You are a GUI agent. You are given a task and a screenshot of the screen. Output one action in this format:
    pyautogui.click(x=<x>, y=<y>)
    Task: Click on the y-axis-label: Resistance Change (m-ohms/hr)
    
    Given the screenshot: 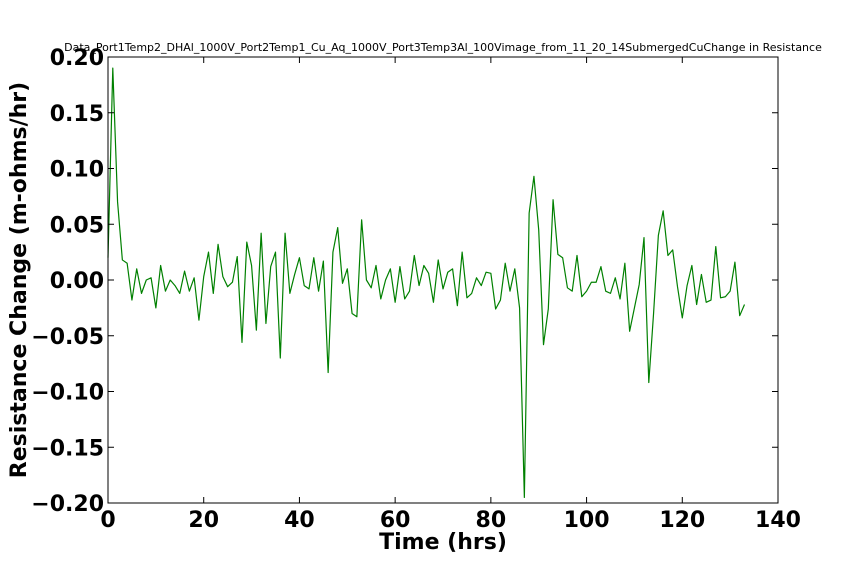 What is the action you would take?
    pyautogui.click(x=19, y=280)
    